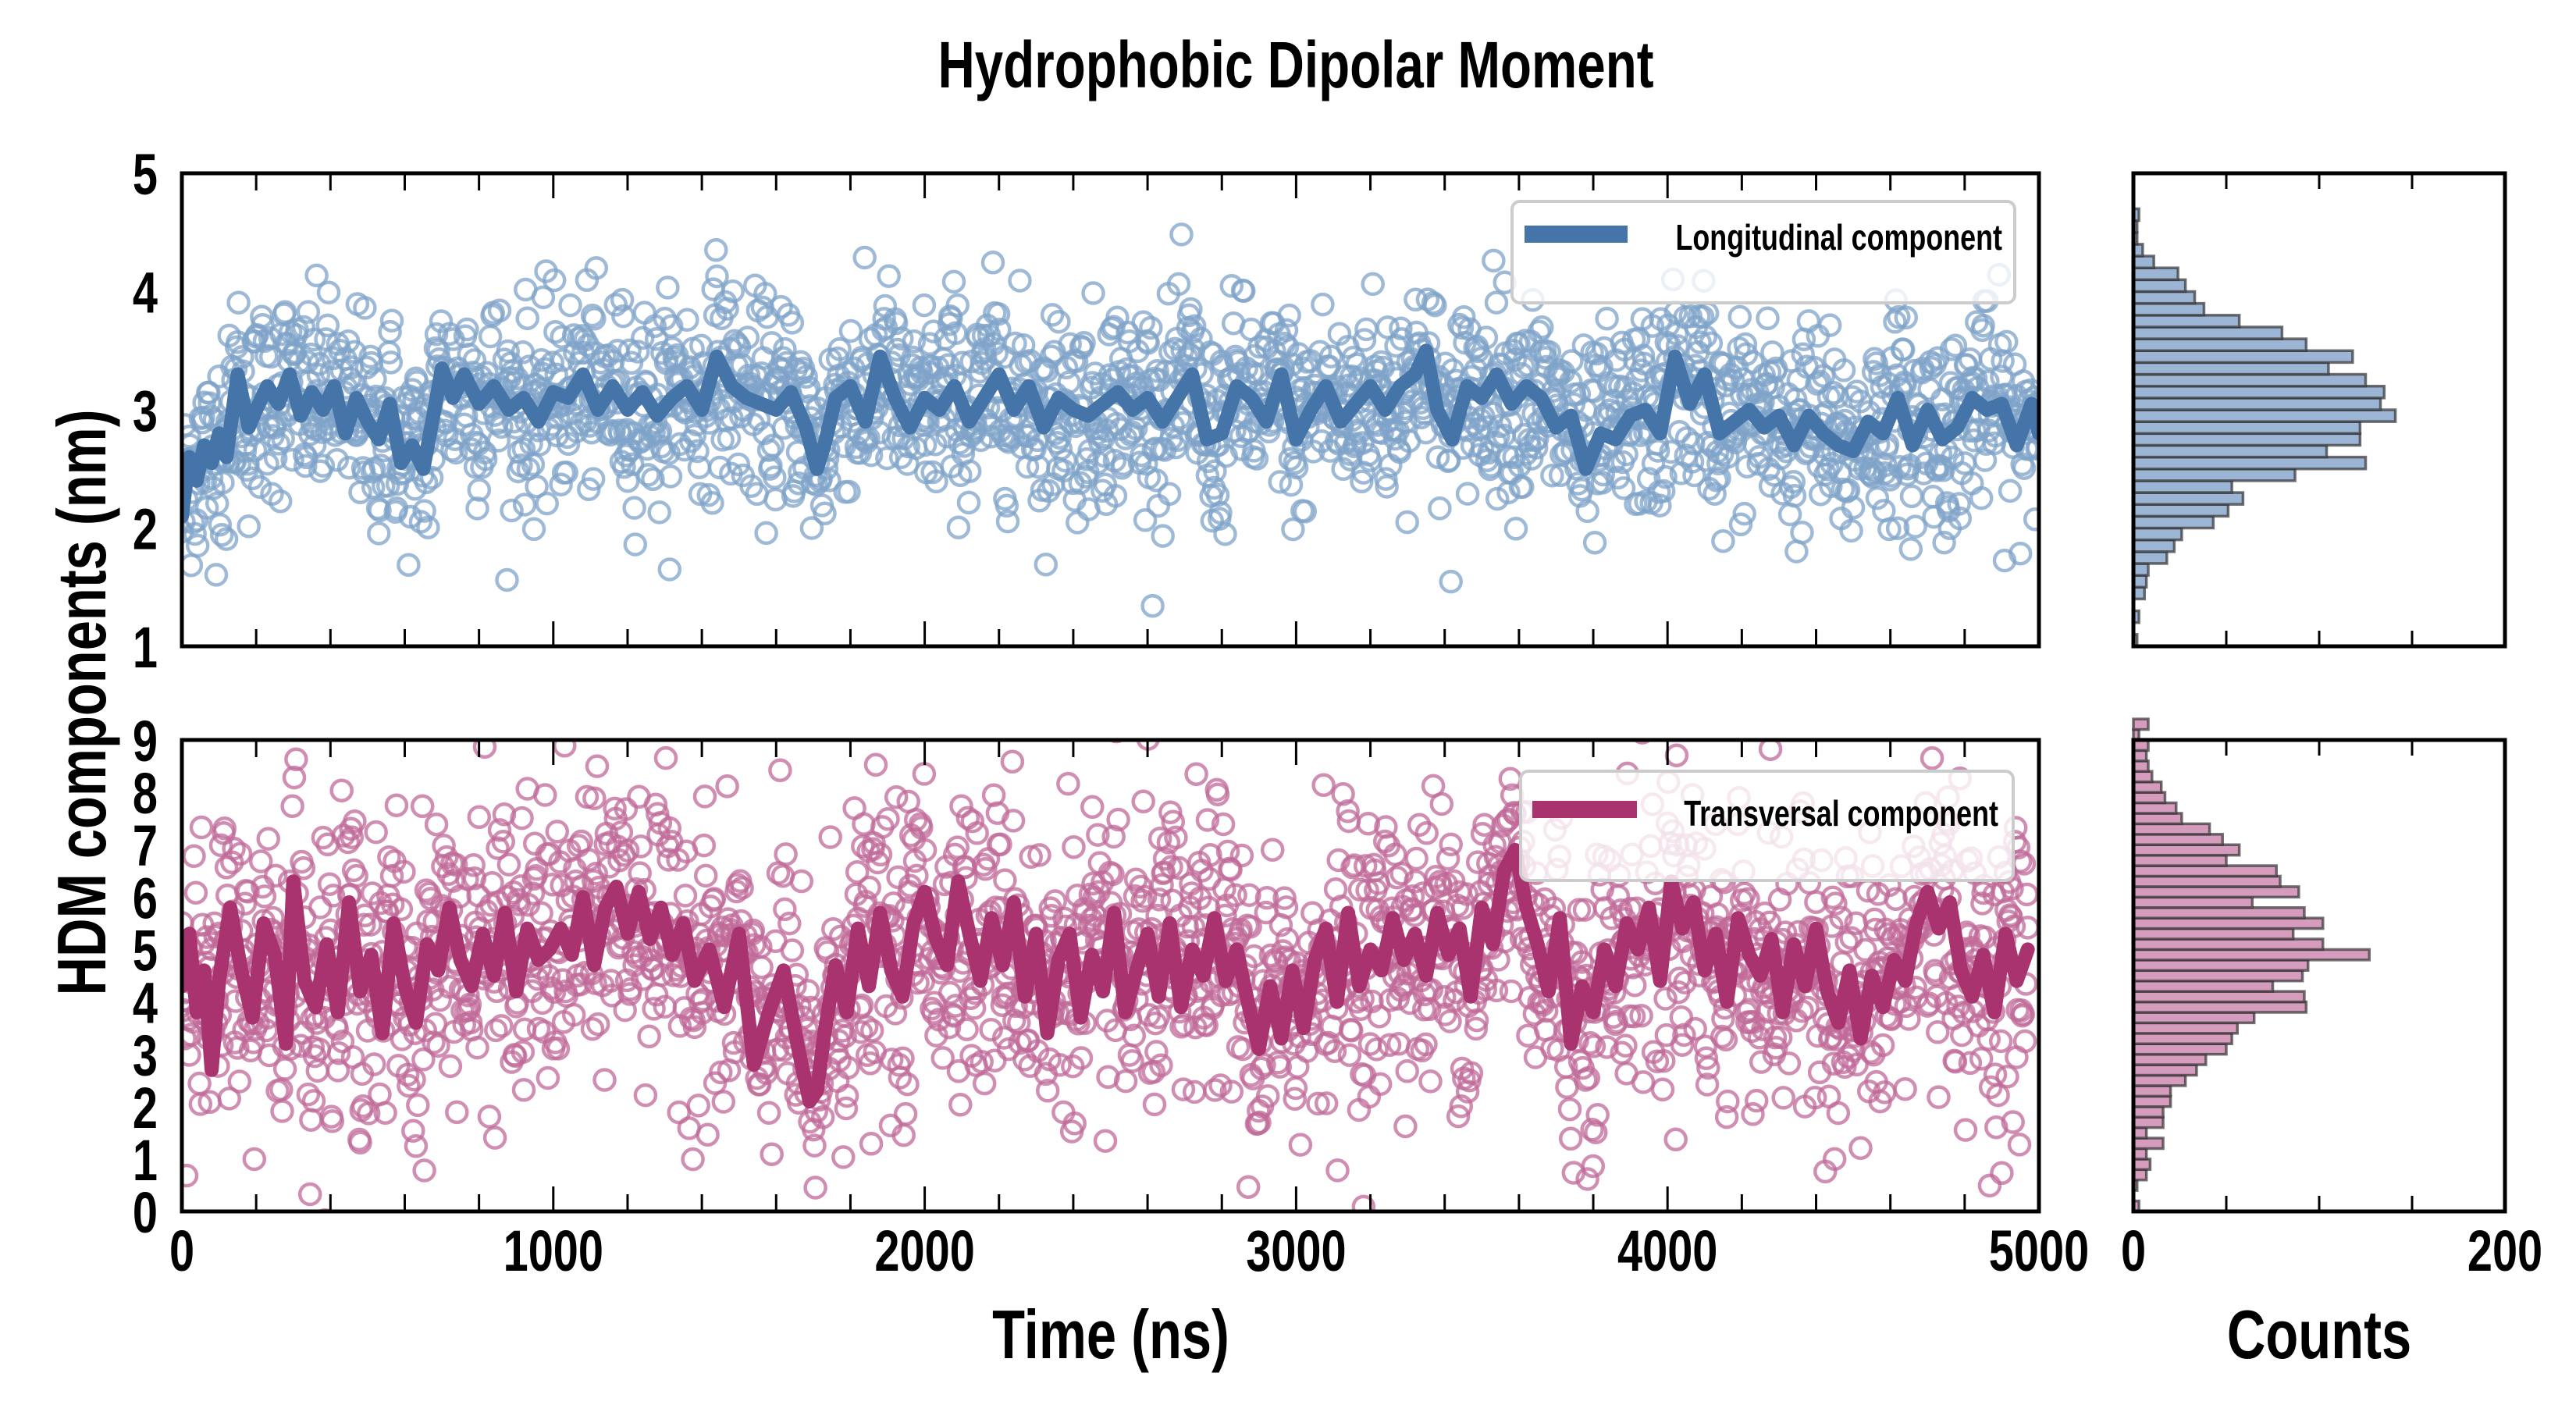  Describe the element at coordinates (2331, 1001) in the screenshot. I see `transversal-histogram: 0 200` at that location.